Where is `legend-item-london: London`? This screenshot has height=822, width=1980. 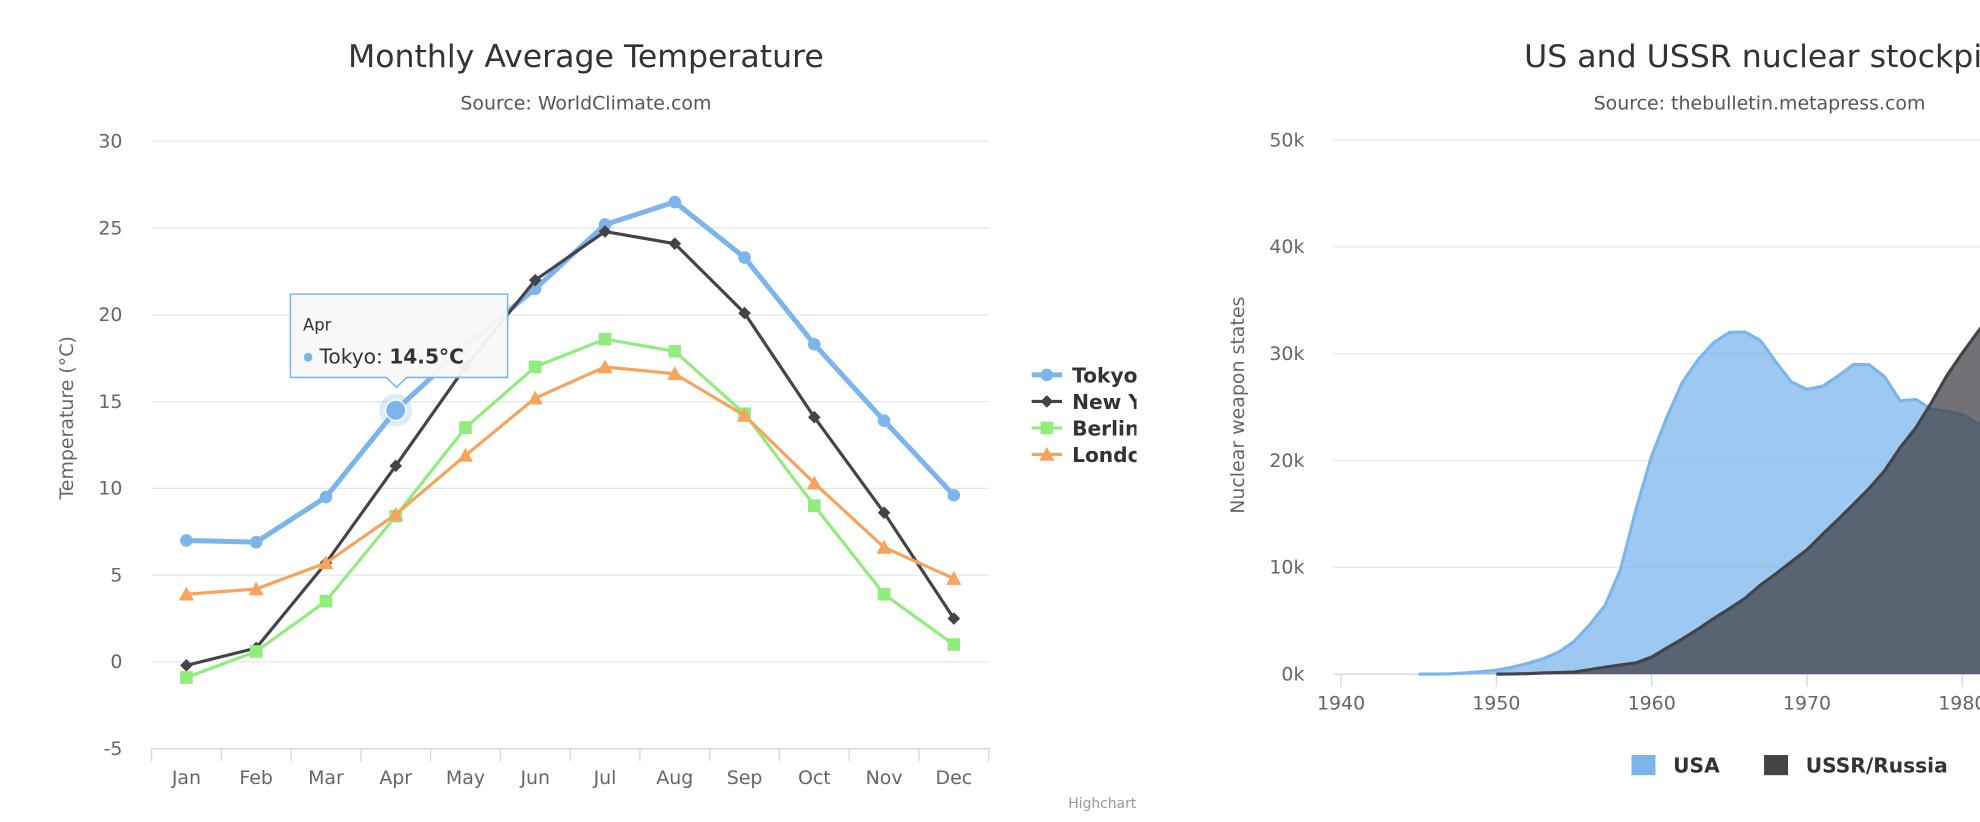
legend-item-london: London is located at coordinates (1093, 455).